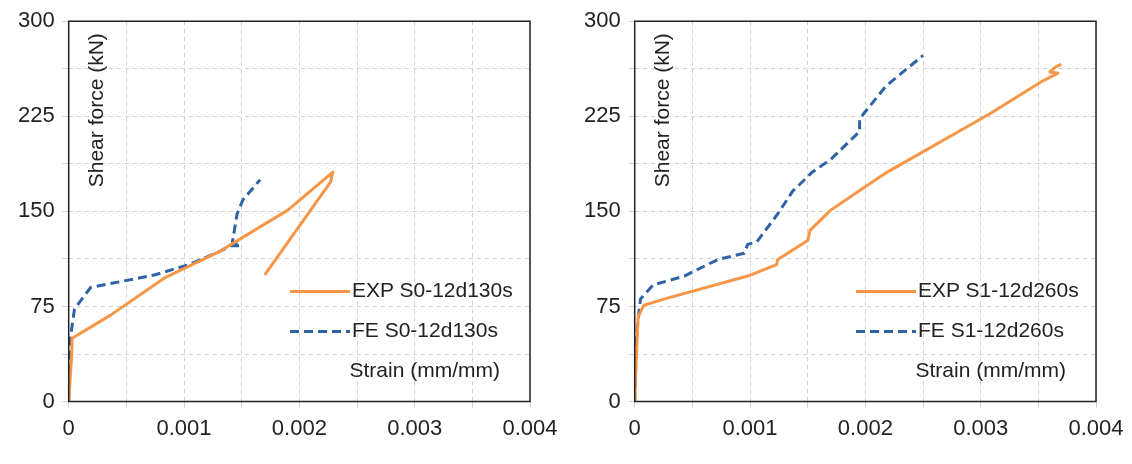 This screenshot has height=464, width=1132. I want to click on legend-label: FE S1-12d260s, so click(991, 330).